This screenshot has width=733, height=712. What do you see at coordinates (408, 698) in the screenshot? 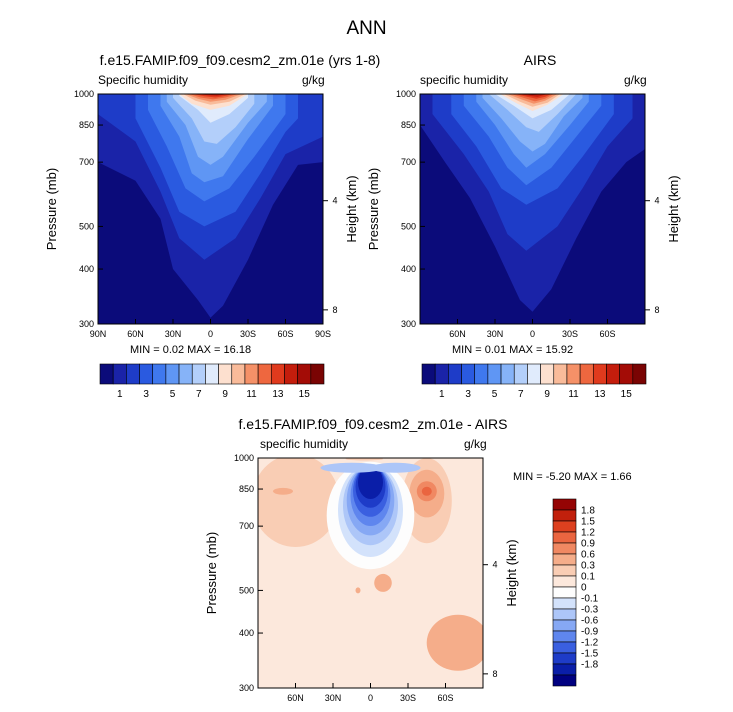
I see `diff-x-tick-label: 30S` at bounding box center [408, 698].